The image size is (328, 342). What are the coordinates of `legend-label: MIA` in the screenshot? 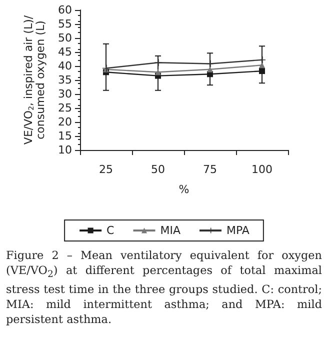 It's located at (170, 230).